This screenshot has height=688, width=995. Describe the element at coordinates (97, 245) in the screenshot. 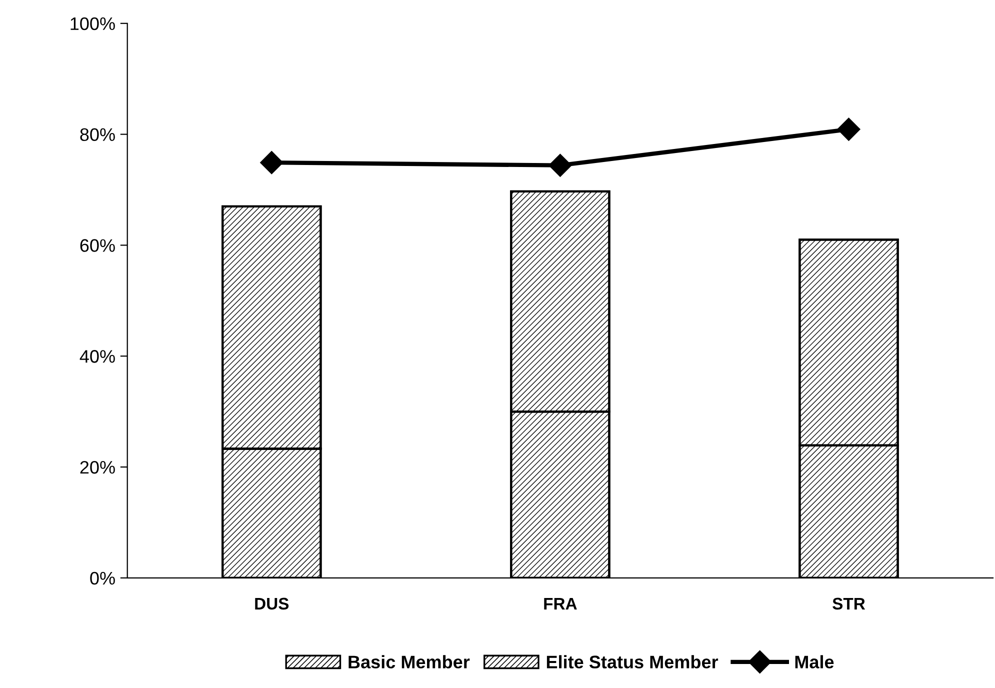

I see `y-tick-label: 60%` at that location.